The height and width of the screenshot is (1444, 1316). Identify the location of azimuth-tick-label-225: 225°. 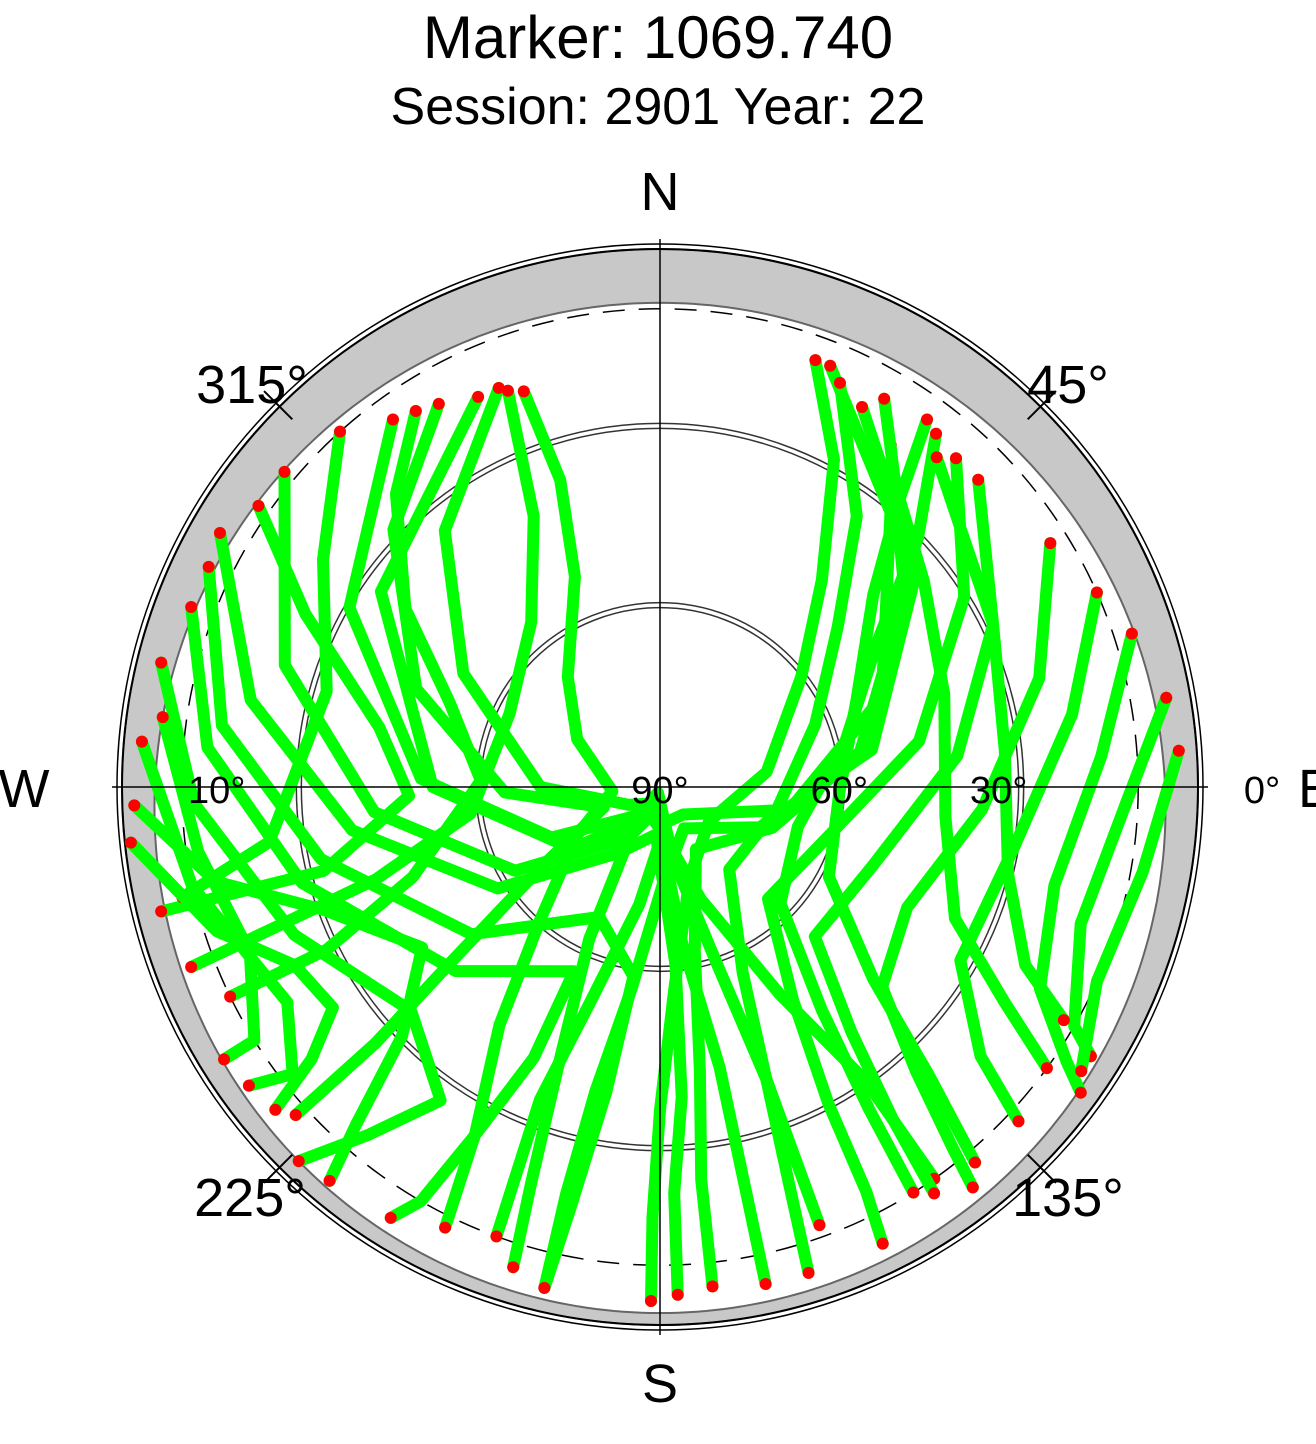
(250, 1198).